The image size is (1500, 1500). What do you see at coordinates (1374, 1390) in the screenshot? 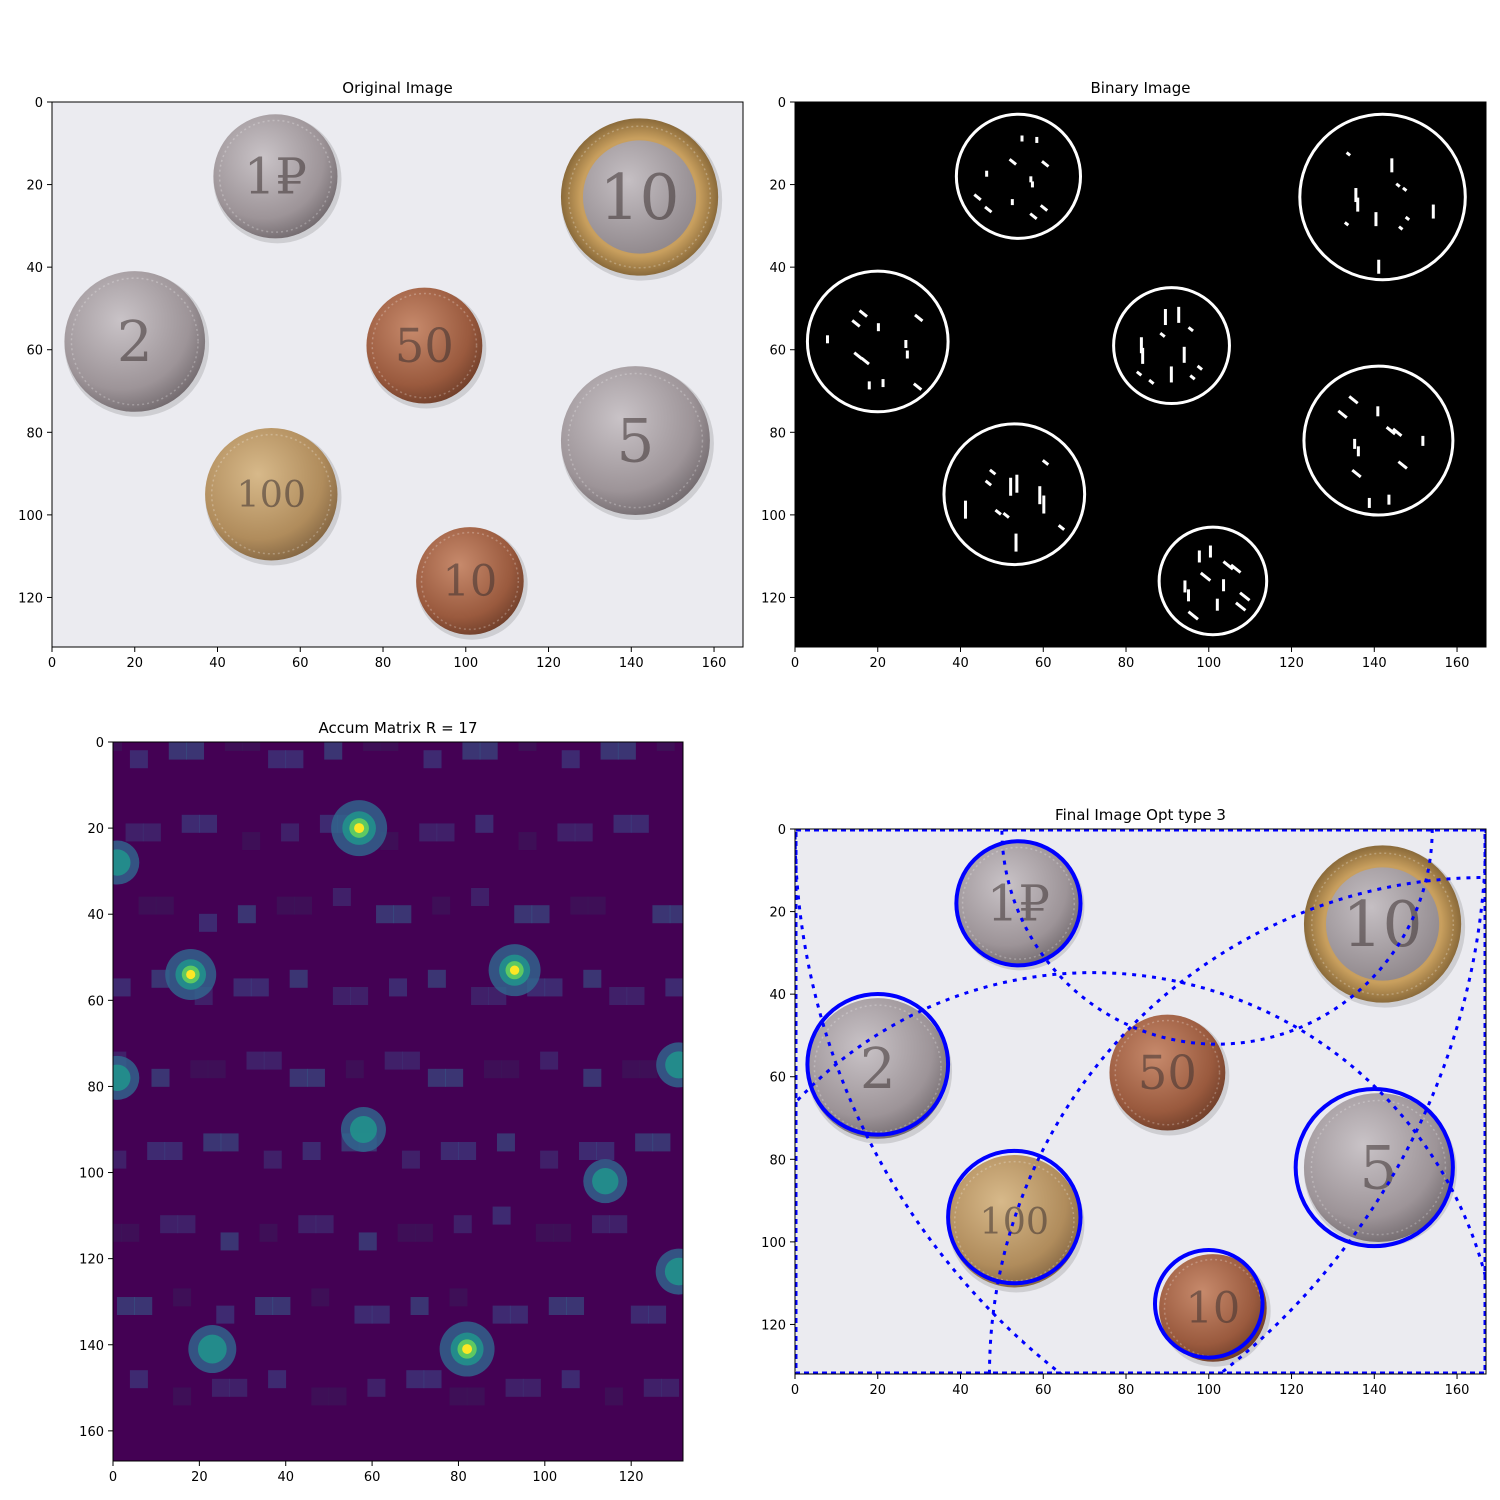
I see `x-tick-label: 140` at bounding box center [1374, 1390].